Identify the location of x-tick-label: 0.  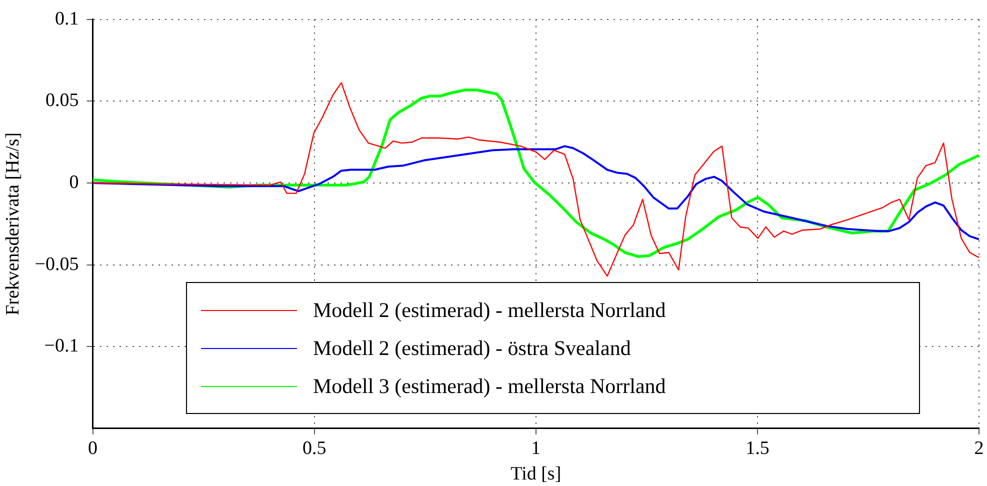
(93, 448).